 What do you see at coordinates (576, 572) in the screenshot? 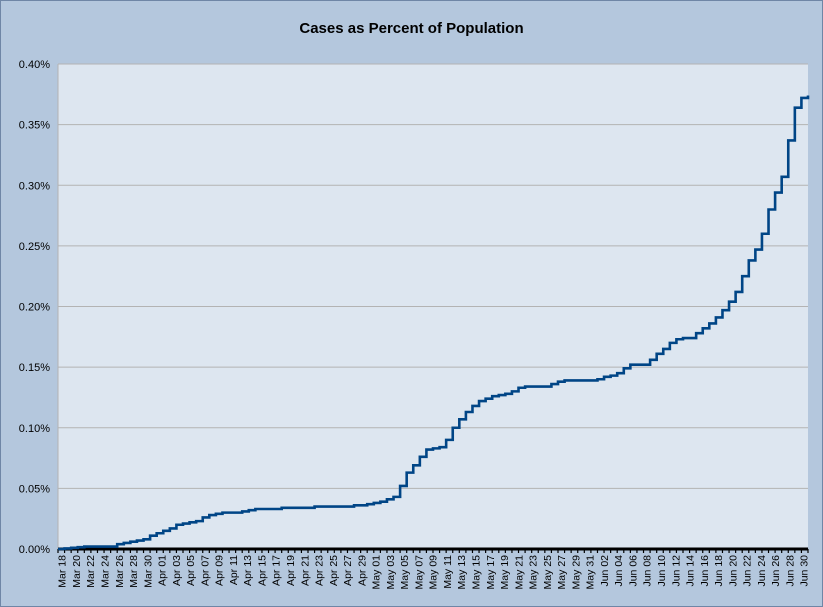
I see `x-tick-label: May 29` at bounding box center [576, 572].